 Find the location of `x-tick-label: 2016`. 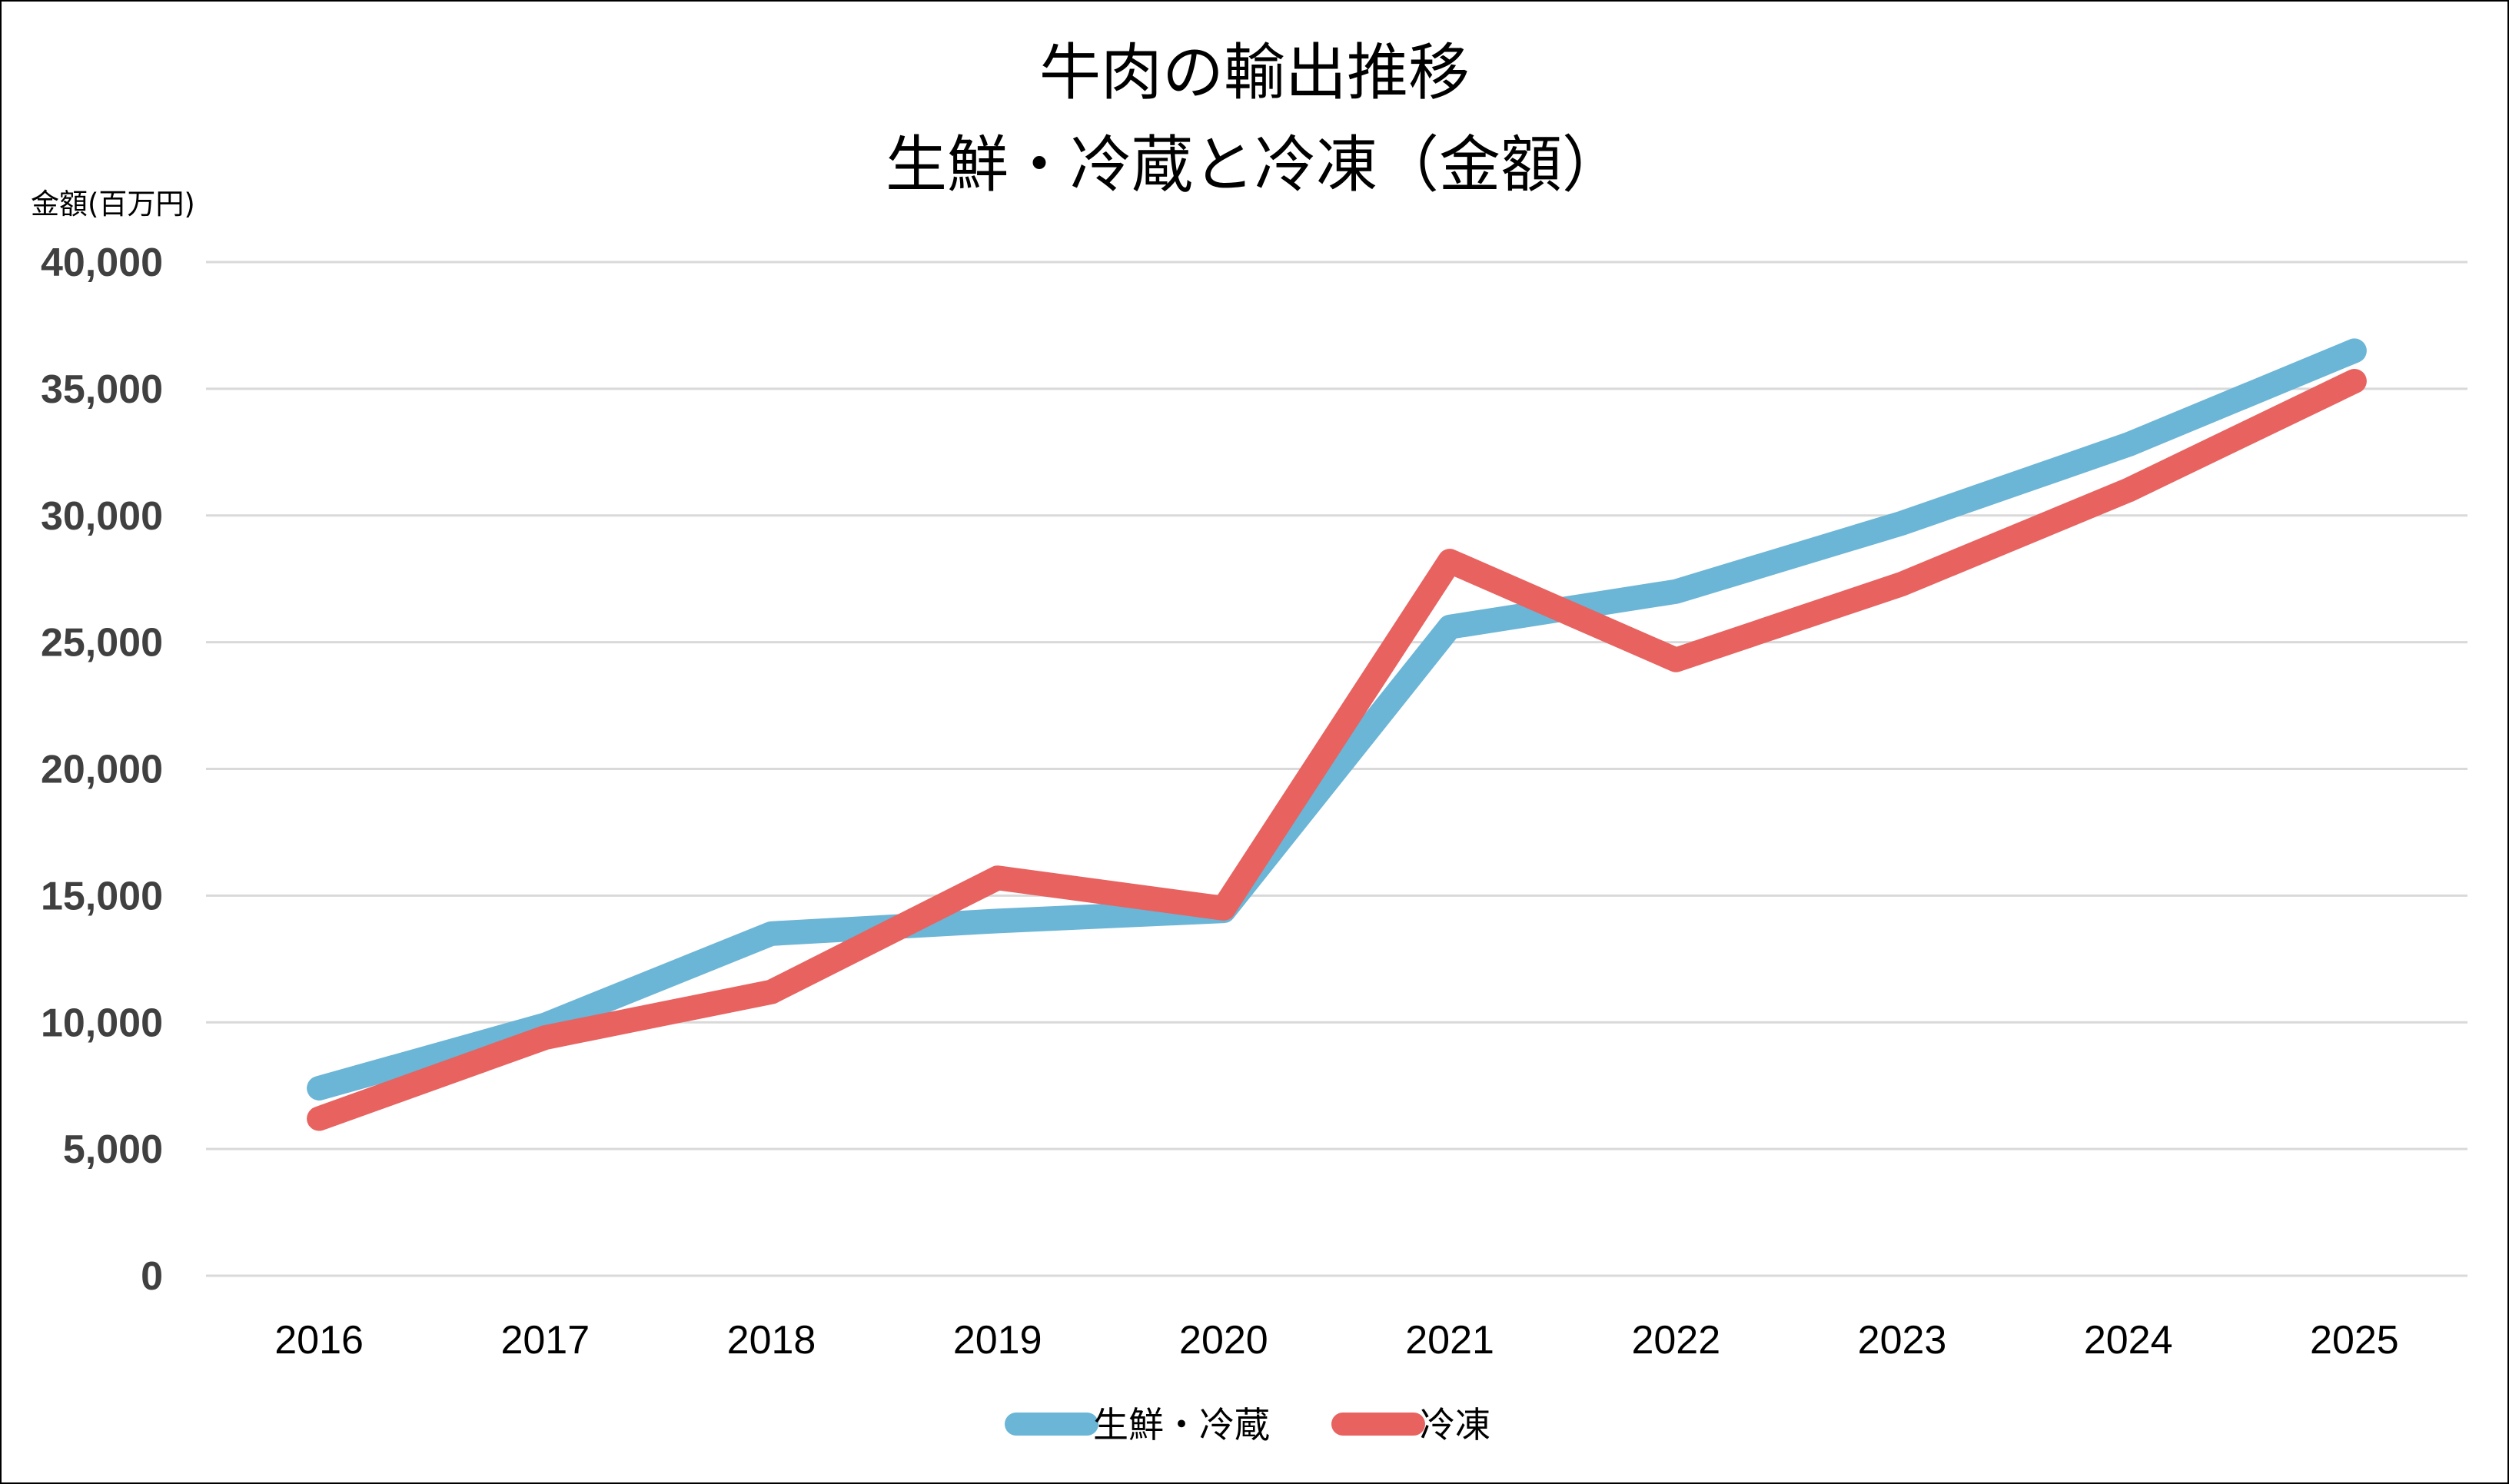

x-tick-label: 2016 is located at coordinates (319, 1340).